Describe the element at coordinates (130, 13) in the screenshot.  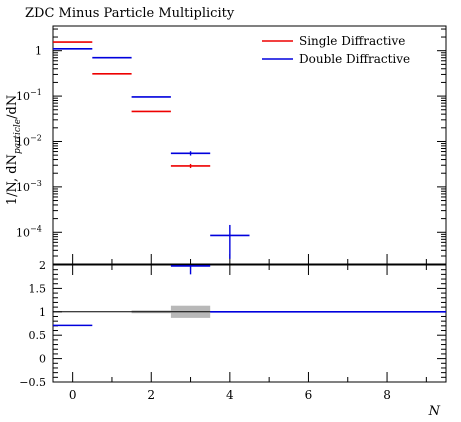
I see `chart-title: ZDC Minus Particle Multiplicity` at that location.